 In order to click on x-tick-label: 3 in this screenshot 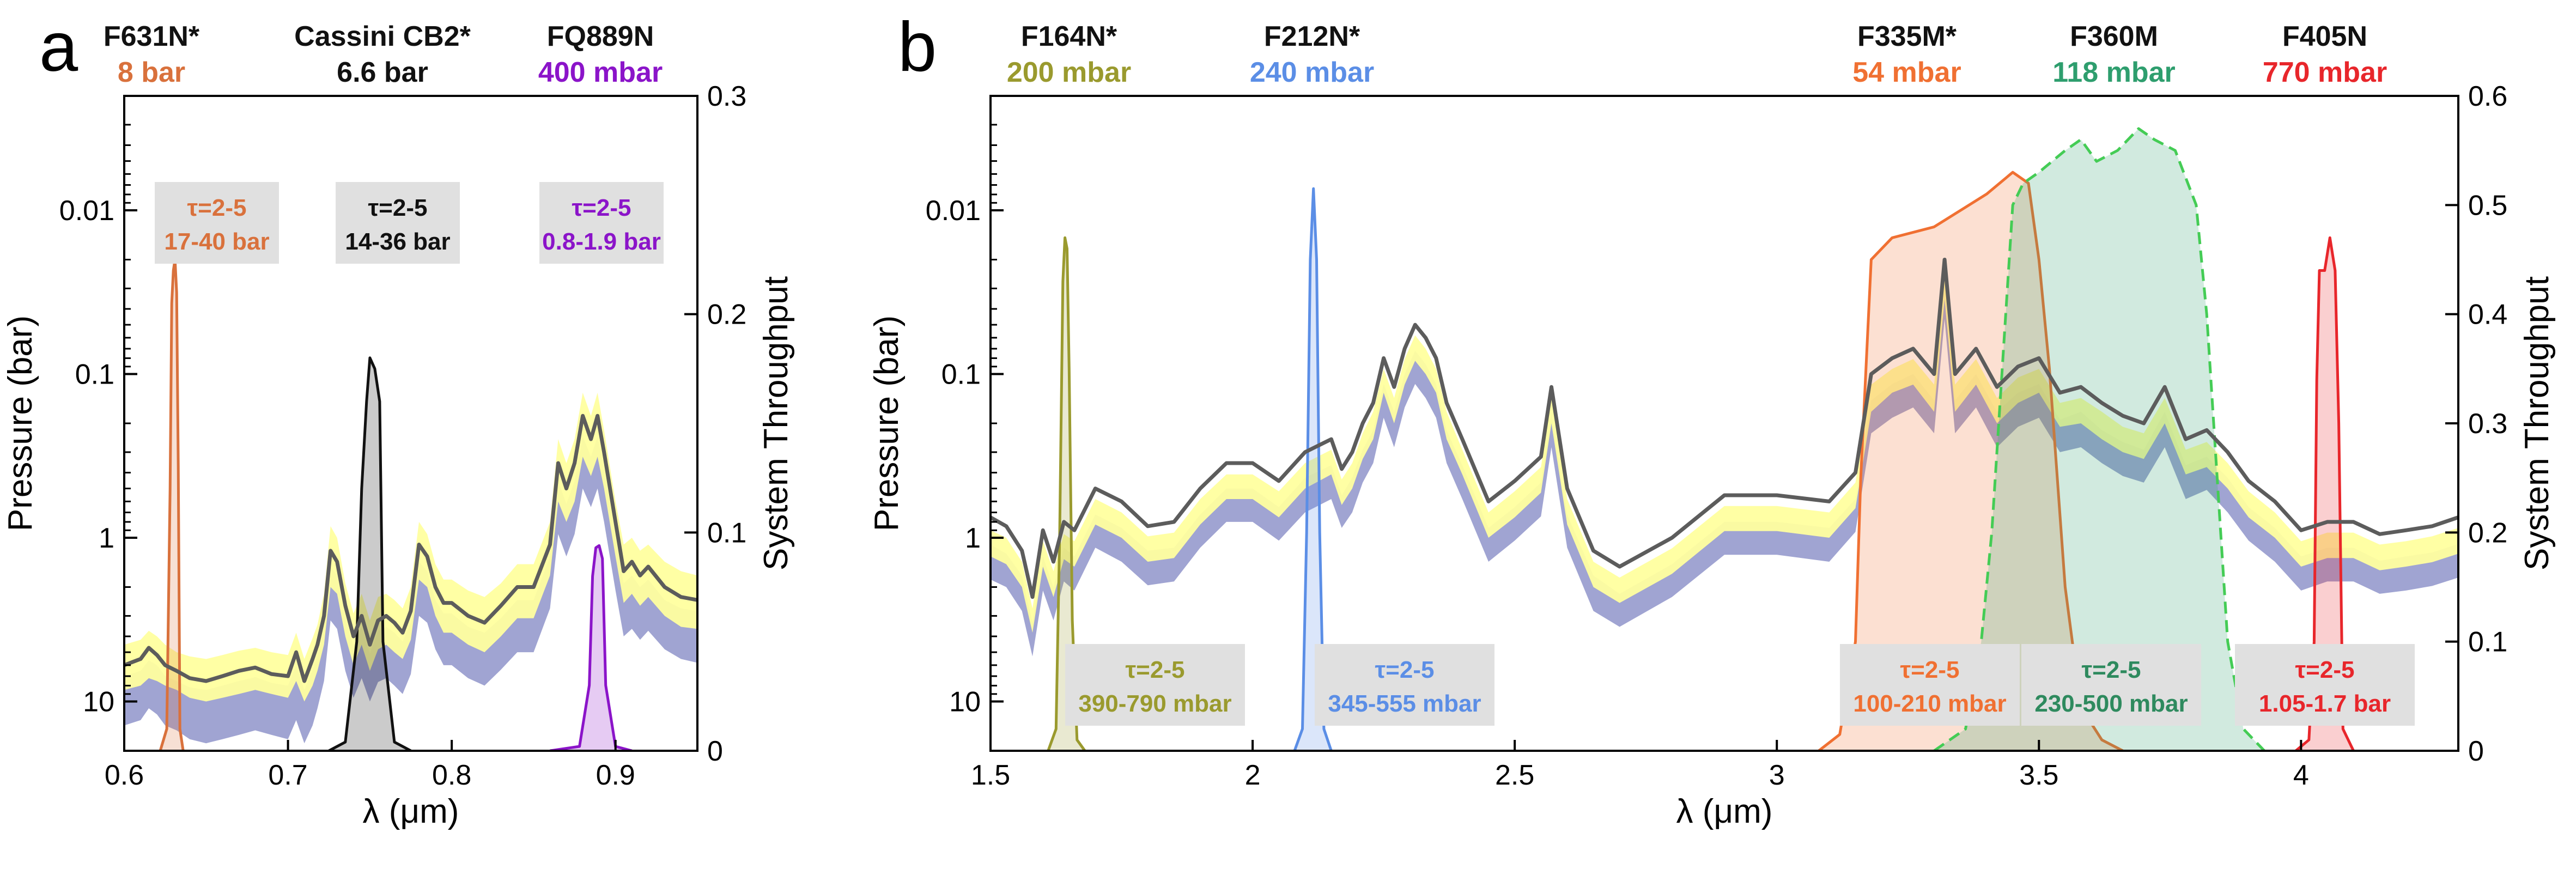, I will do `click(1777, 775)`.